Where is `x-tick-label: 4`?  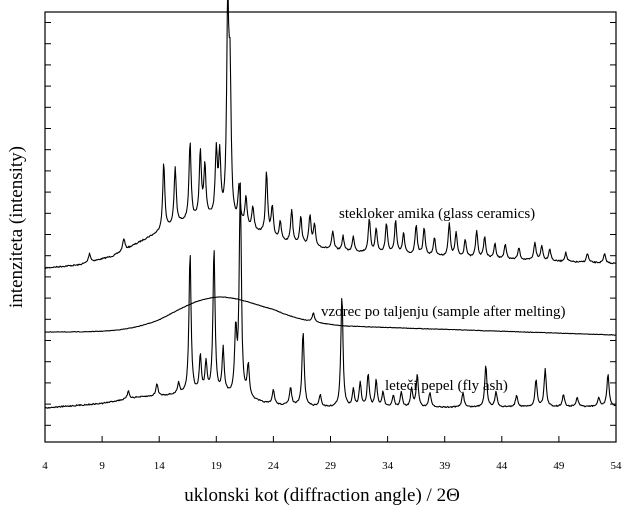
x-tick-label: 4 is located at coordinates (45, 466).